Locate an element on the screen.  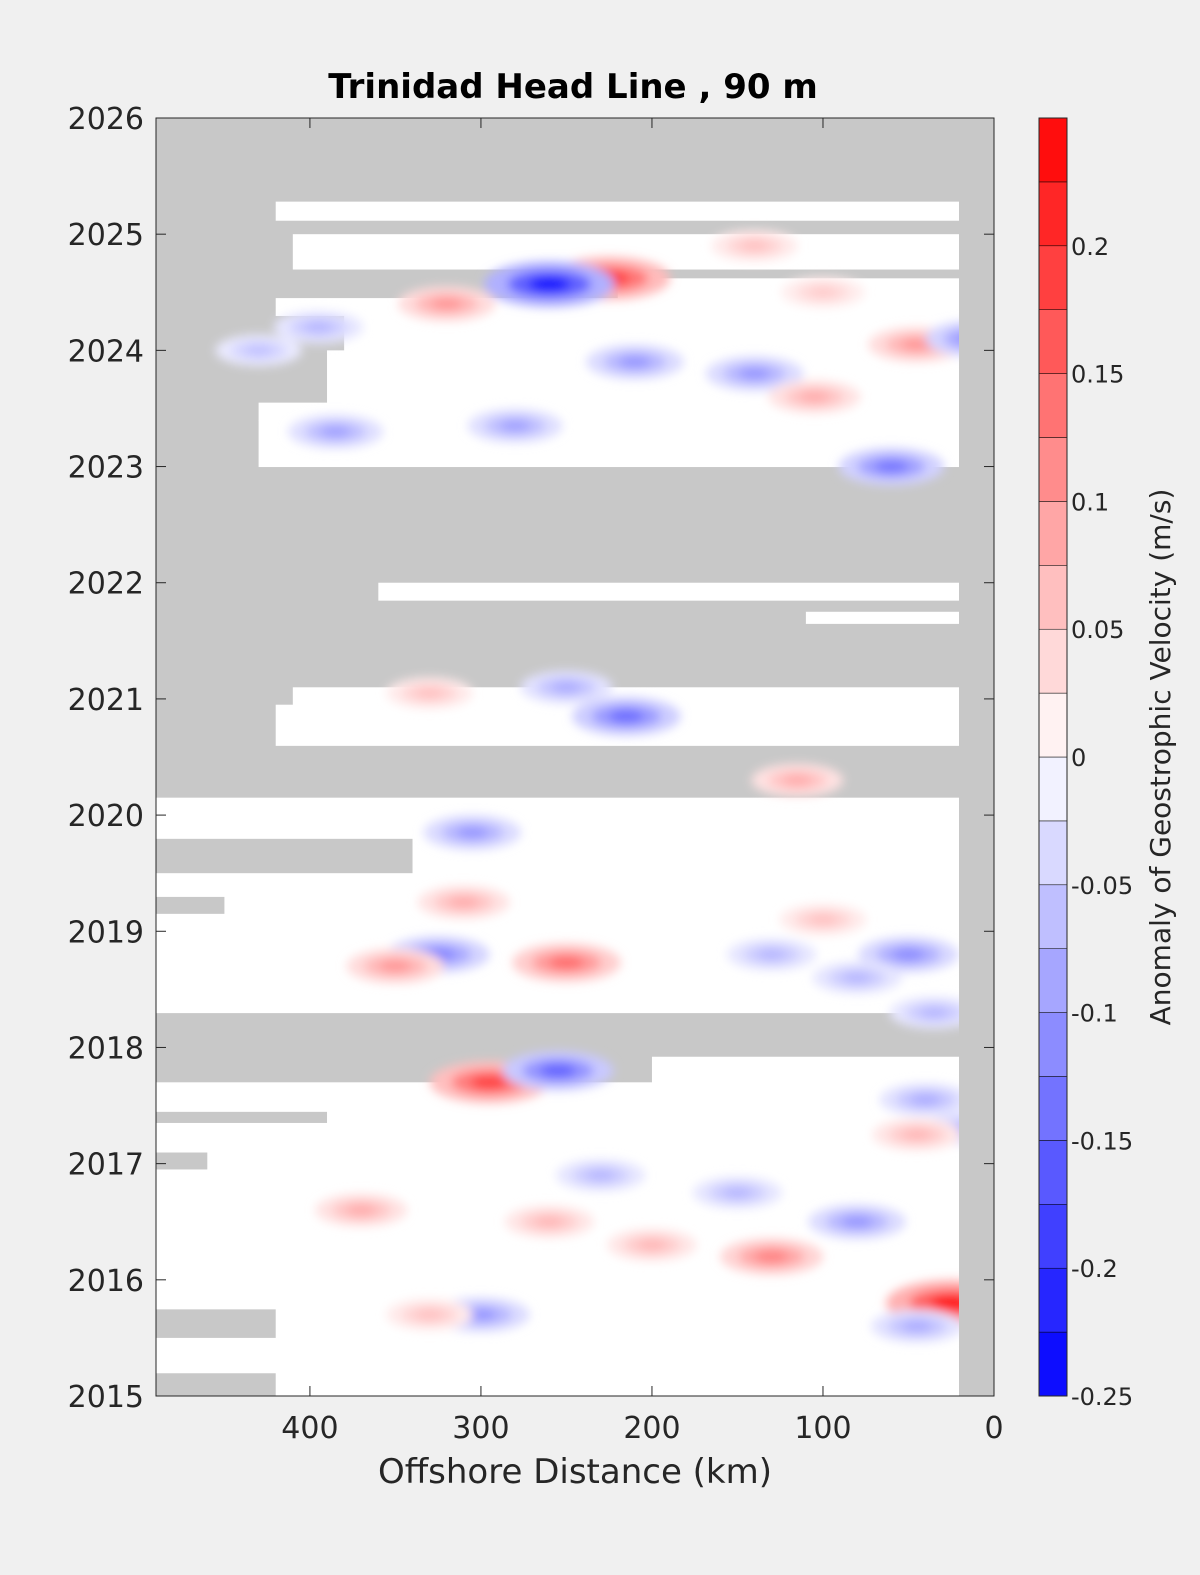
coastal-gap is located at coordinates (976, 757).